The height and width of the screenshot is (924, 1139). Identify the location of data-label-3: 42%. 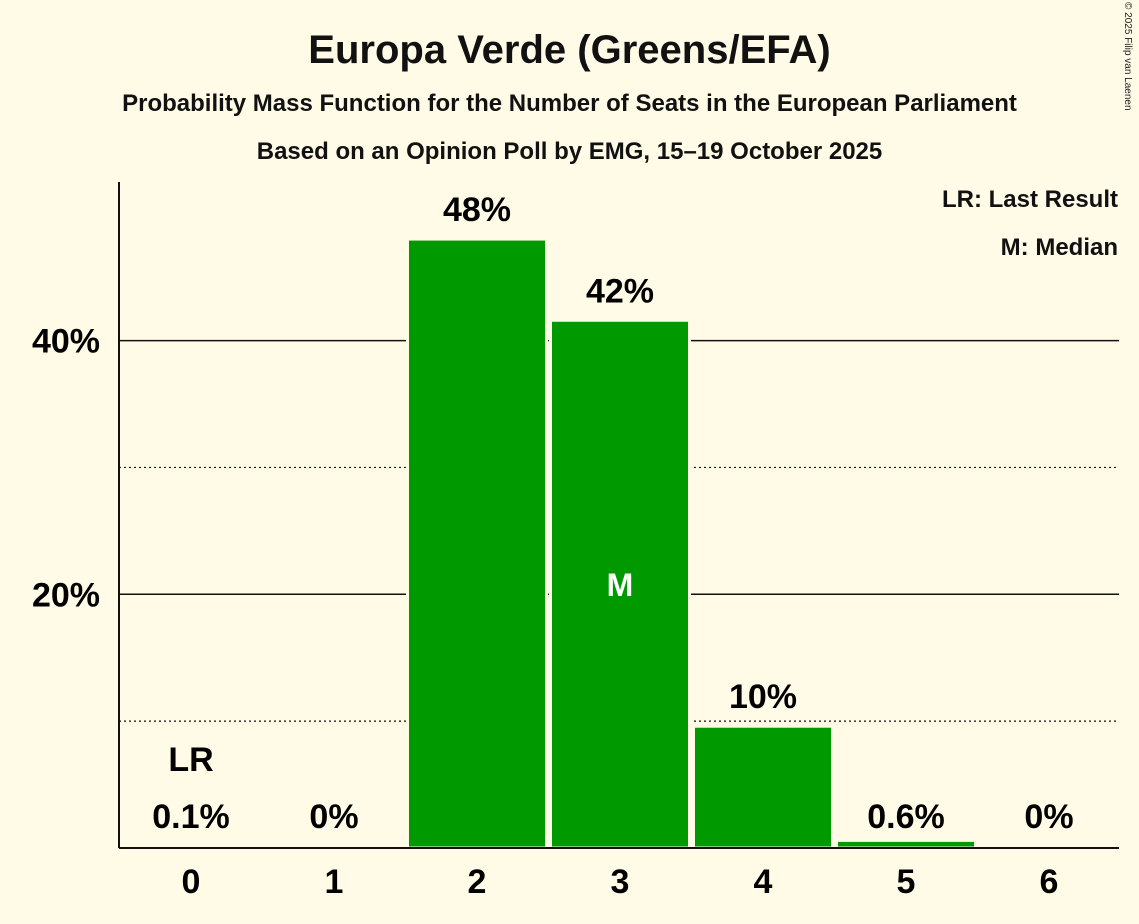
(620, 291).